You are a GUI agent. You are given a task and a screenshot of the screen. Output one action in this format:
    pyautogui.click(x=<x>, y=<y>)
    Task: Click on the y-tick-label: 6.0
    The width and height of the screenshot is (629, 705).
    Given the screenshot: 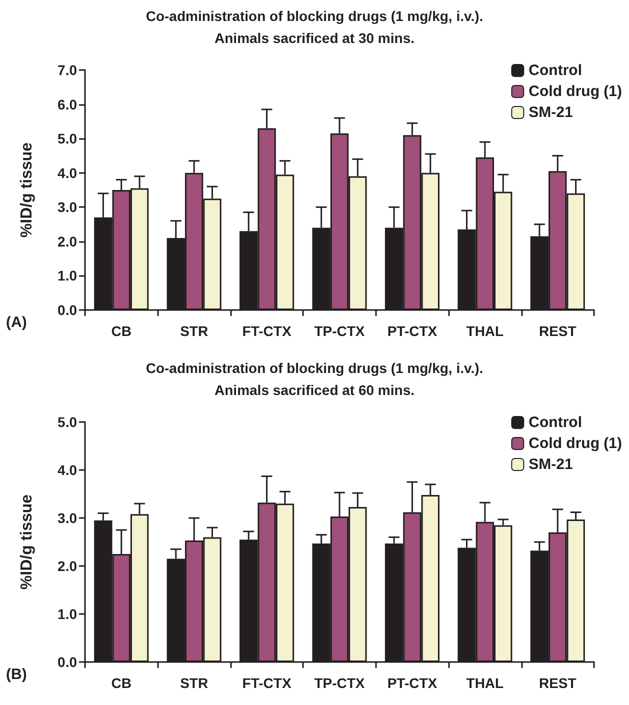 What is the action you would take?
    pyautogui.click(x=68, y=104)
    